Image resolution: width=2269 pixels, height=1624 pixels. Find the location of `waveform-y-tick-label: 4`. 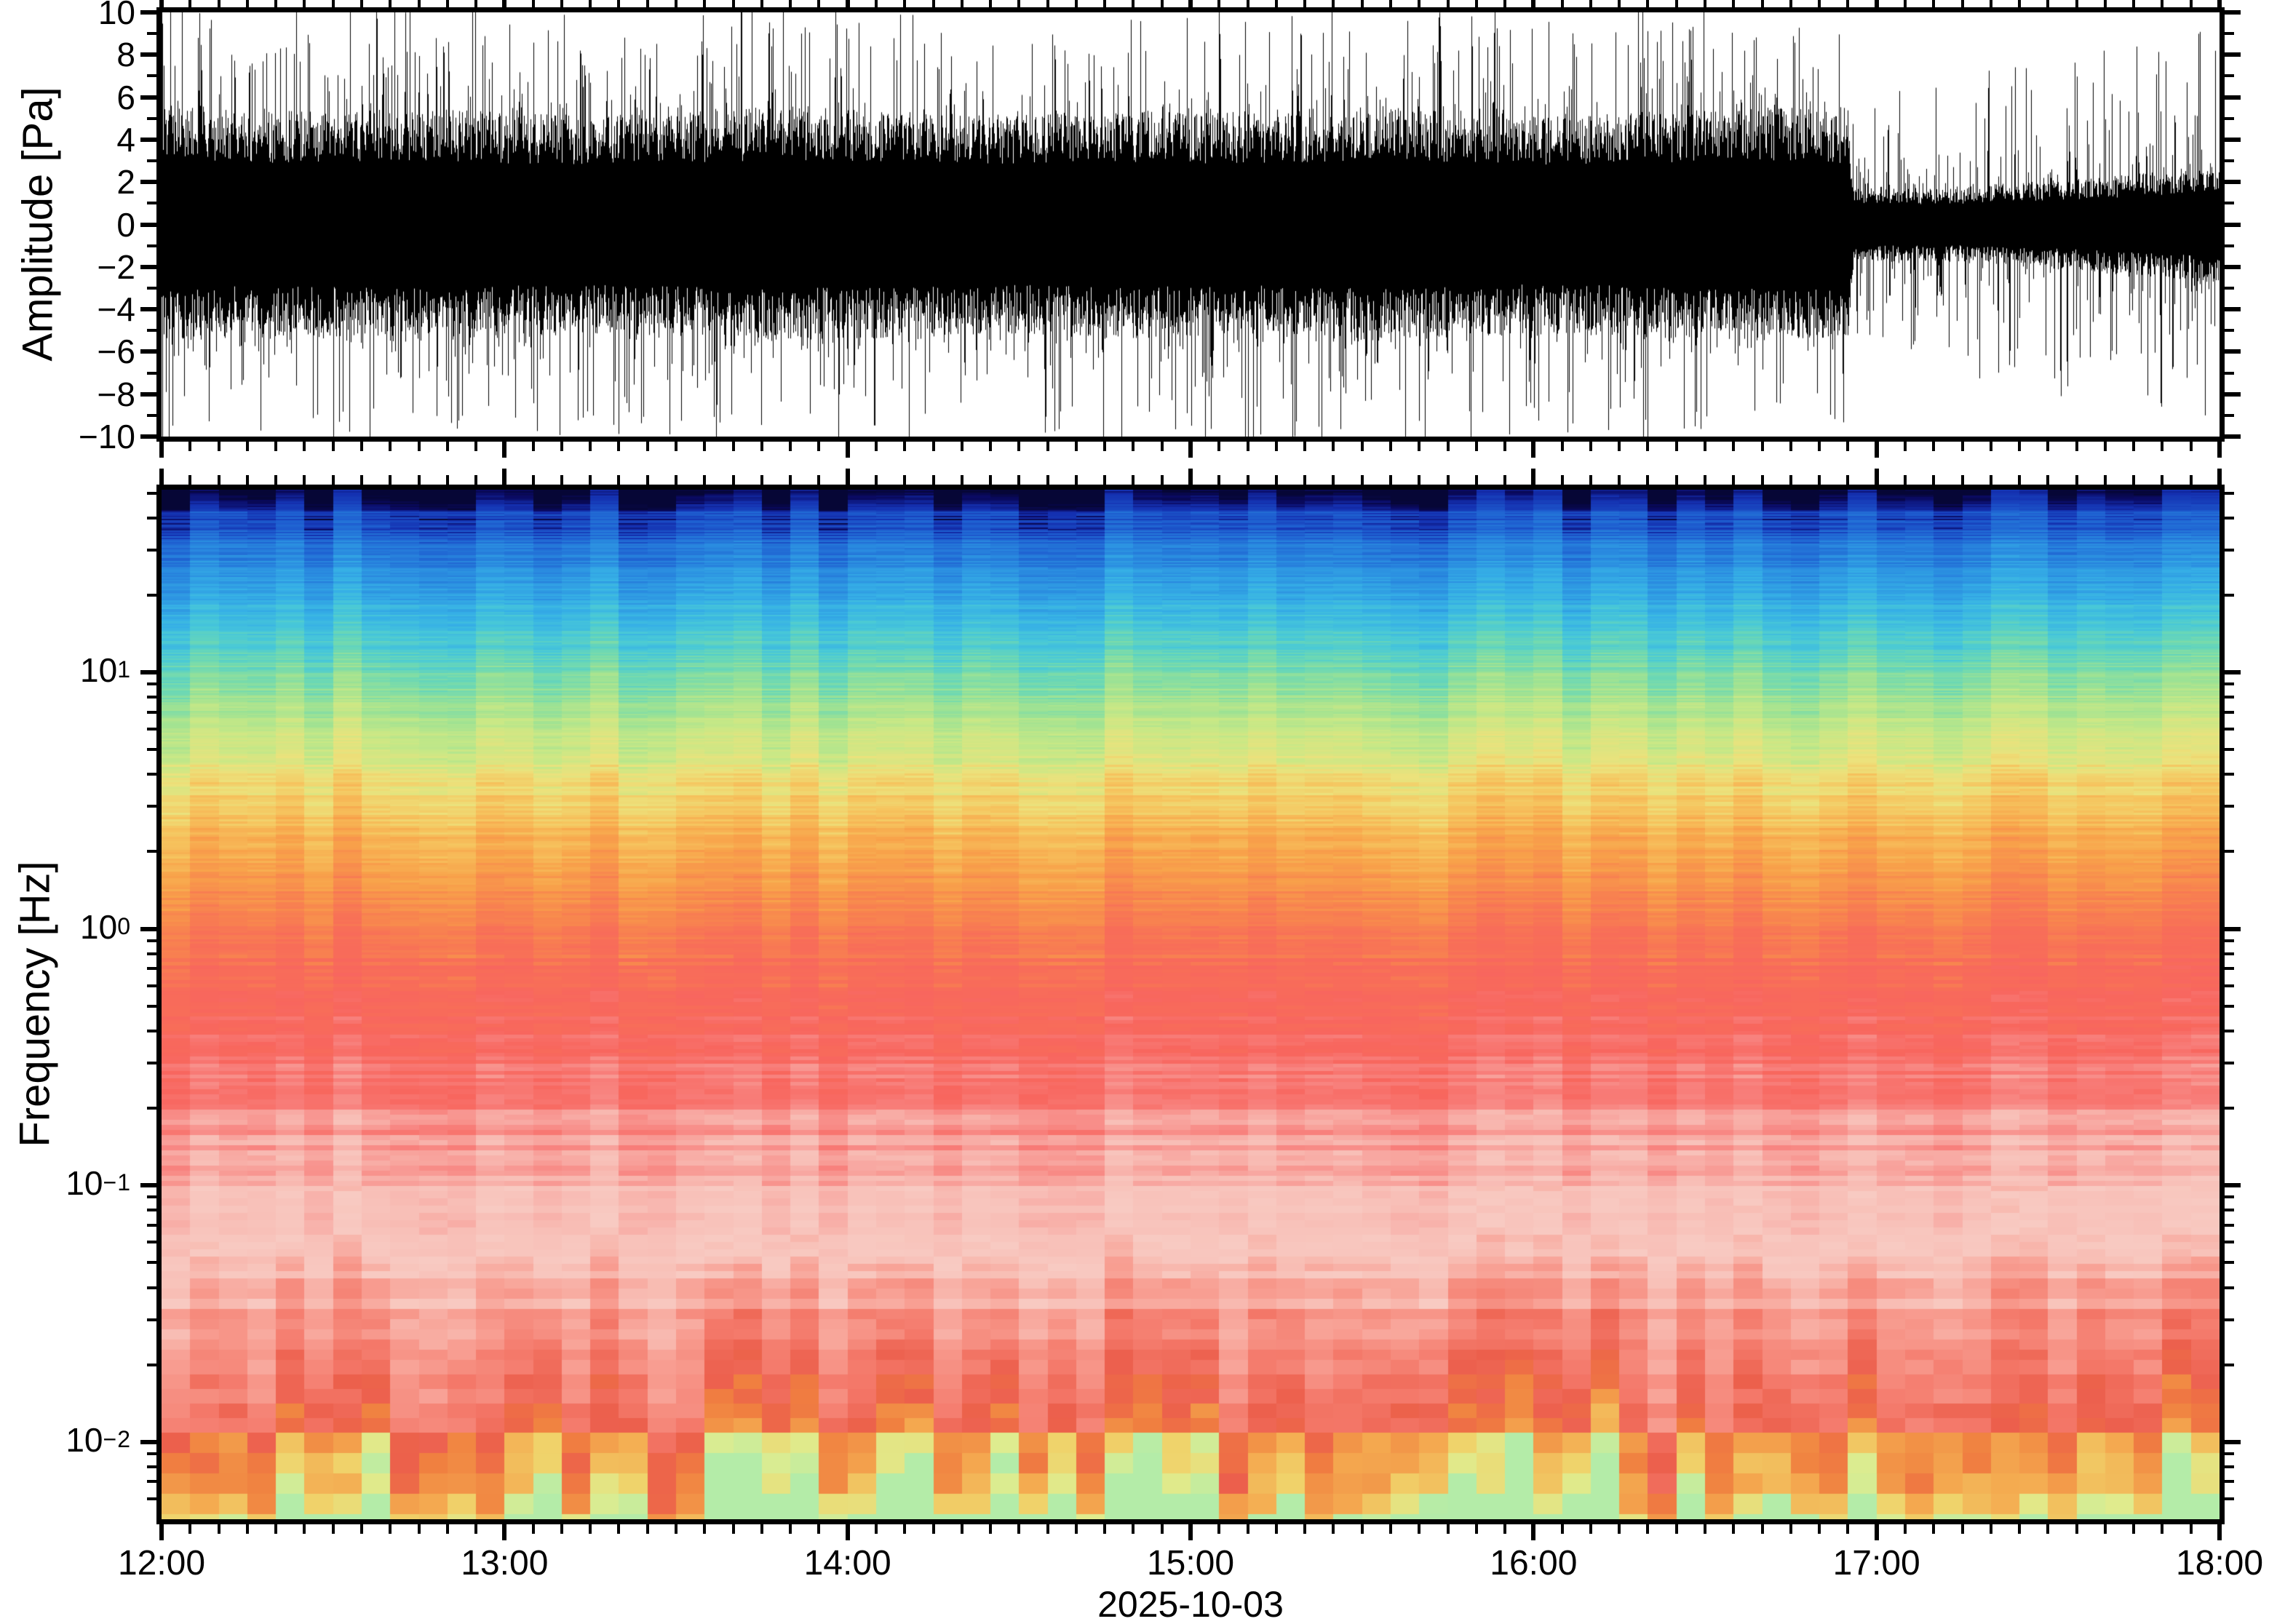

waveform-y-tick-label: 4 is located at coordinates (126, 139).